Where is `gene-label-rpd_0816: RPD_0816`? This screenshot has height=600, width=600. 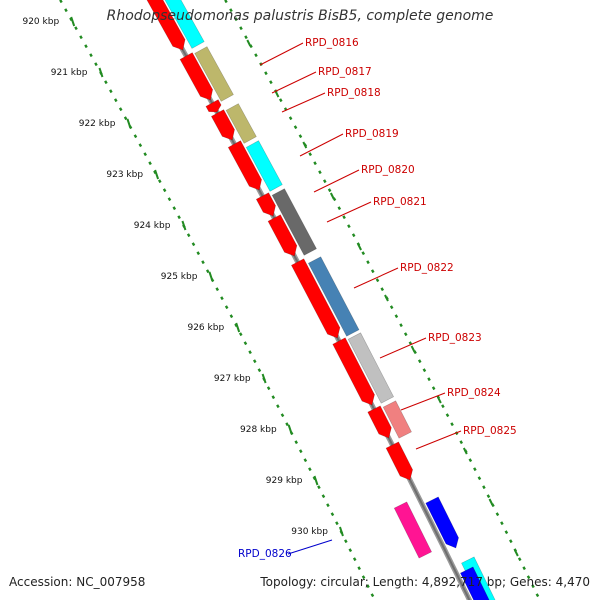
gene-label-rpd_0816: RPD_0816 is located at coordinates (332, 43).